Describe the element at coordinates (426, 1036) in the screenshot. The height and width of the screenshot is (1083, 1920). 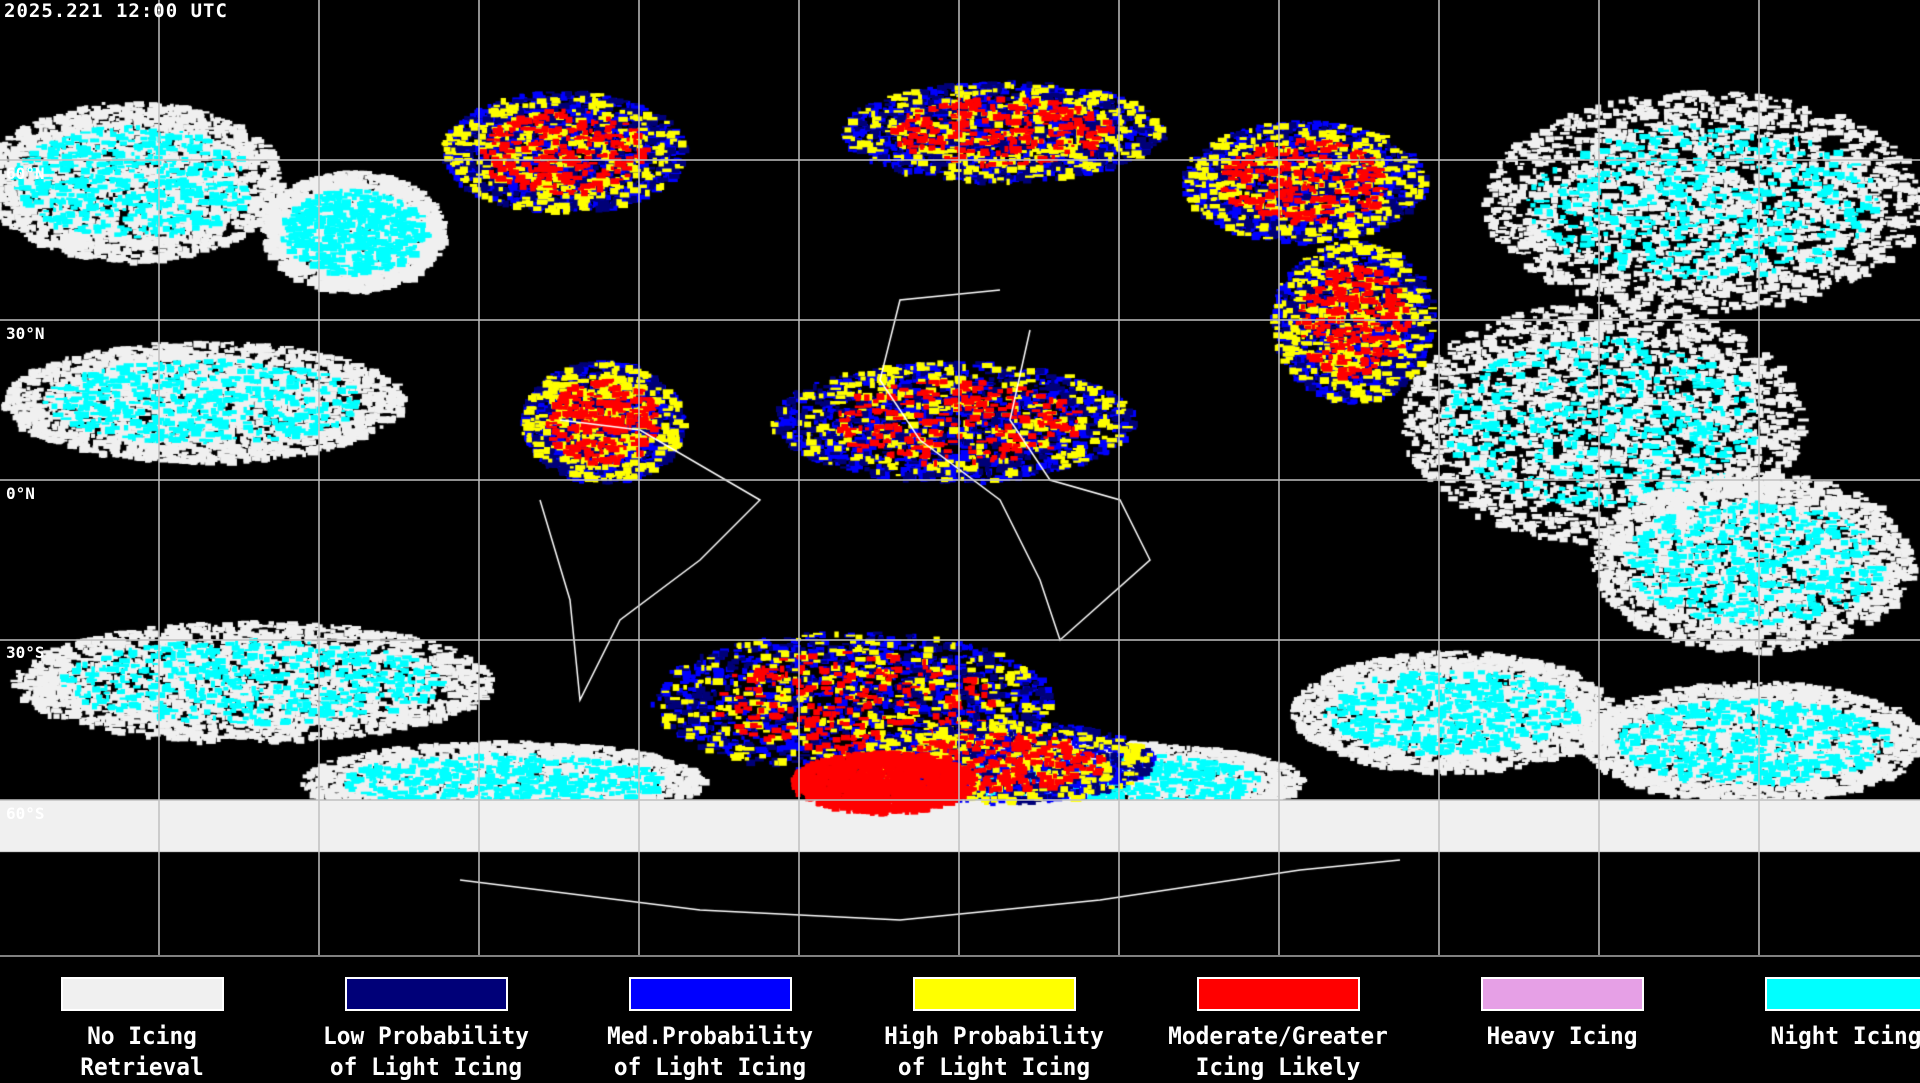
I see `legend-label: Low Probability` at that location.